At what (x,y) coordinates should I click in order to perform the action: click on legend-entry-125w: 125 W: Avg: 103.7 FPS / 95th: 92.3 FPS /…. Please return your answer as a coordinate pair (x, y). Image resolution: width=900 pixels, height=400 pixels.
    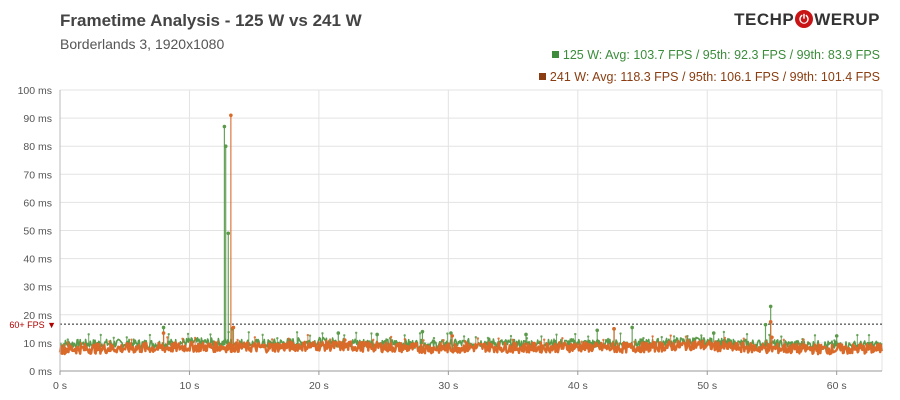
    Looking at the image, I should click on (715, 55).